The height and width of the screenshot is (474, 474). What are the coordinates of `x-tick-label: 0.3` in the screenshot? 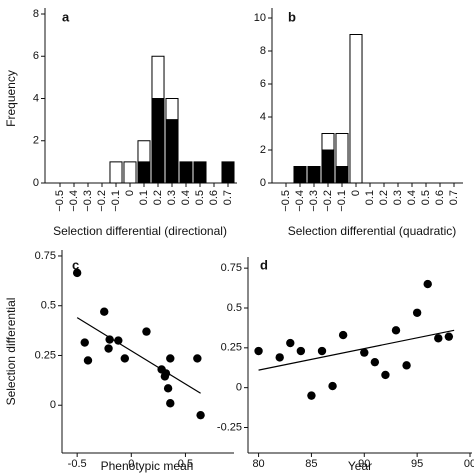 It's located at (398, 197).